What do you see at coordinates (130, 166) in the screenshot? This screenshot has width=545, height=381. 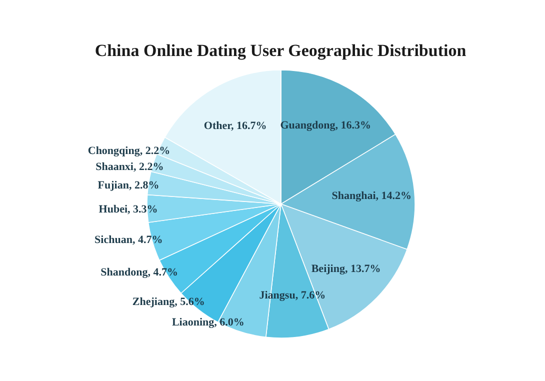 I see `slice-label: Shaanxi, 2.2%` at bounding box center [130, 166].